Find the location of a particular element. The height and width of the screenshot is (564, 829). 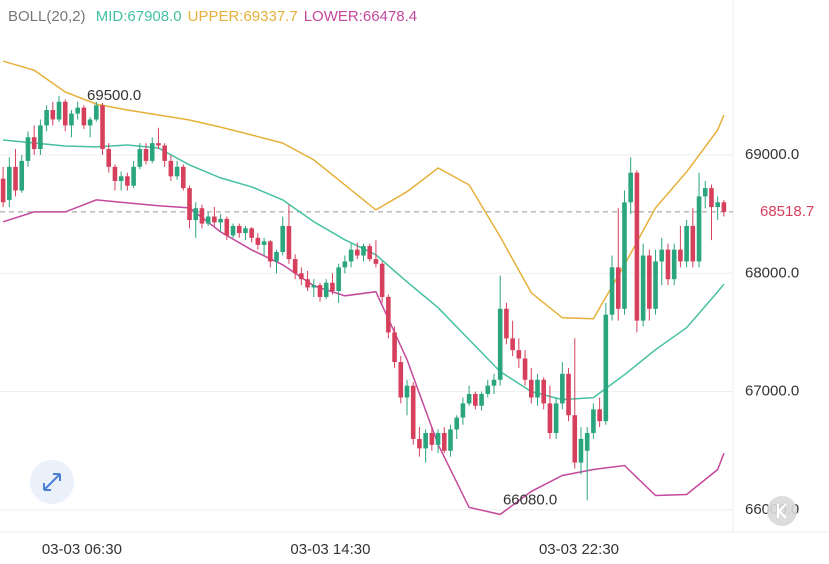

collapse-button is located at coordinates (782, 511).